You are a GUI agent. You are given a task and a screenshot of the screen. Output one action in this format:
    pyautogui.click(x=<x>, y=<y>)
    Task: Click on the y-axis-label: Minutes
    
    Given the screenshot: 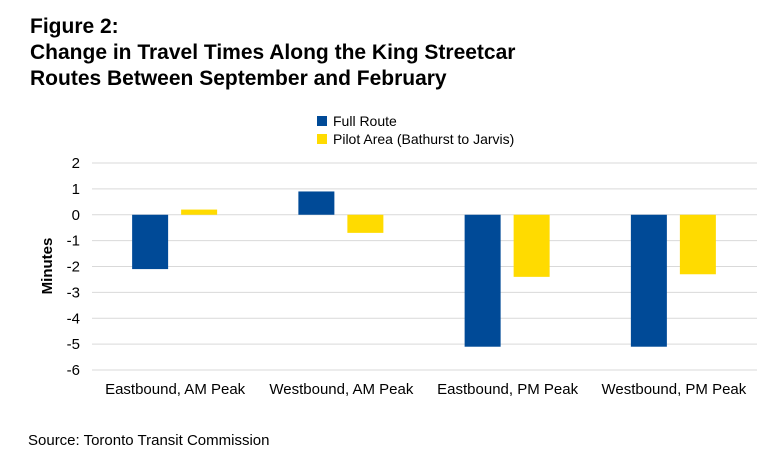 What is the action you would take?
    pyautogui.click(x=47, y=266)
    